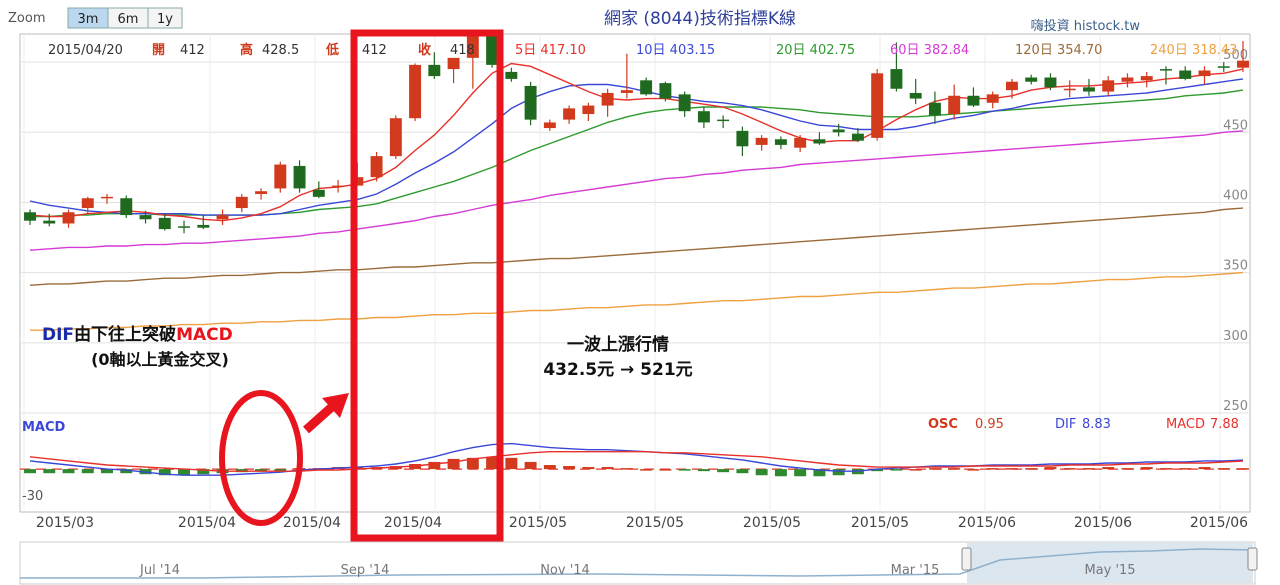 The image size is (1280, 585). Describe the element at coordinates (425, 50) in the screenshot. I see `readout-close-label: 收` at that location.